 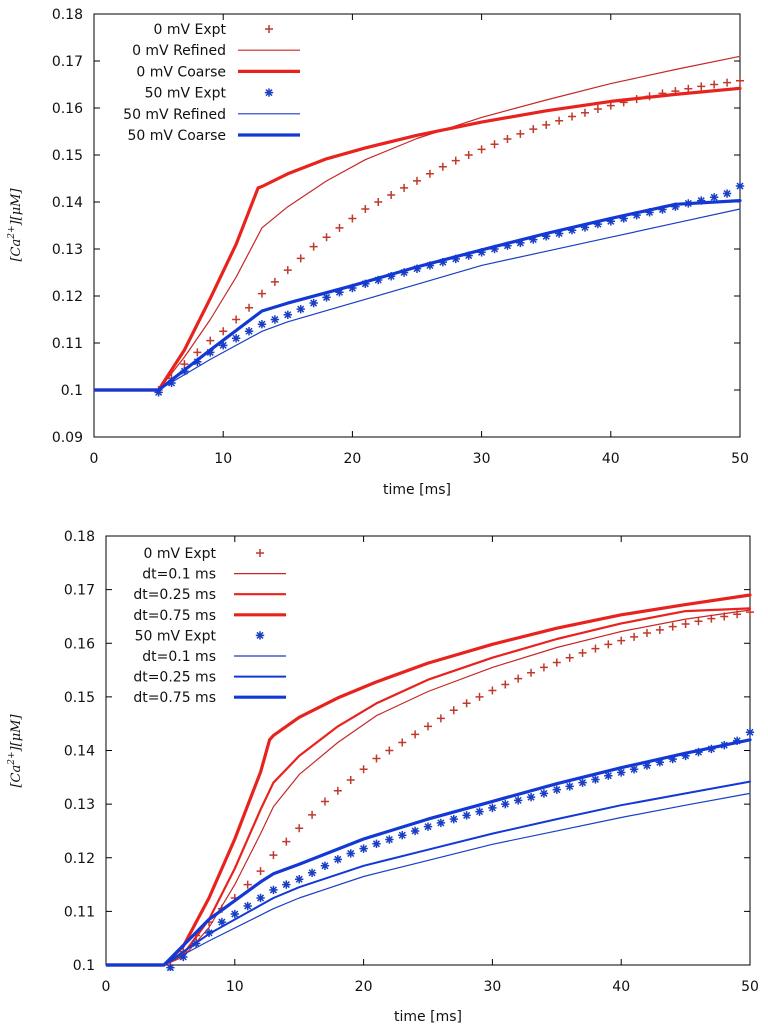 I want to click on y-axis-label-sup: 2+, so click(x=12, y=758).